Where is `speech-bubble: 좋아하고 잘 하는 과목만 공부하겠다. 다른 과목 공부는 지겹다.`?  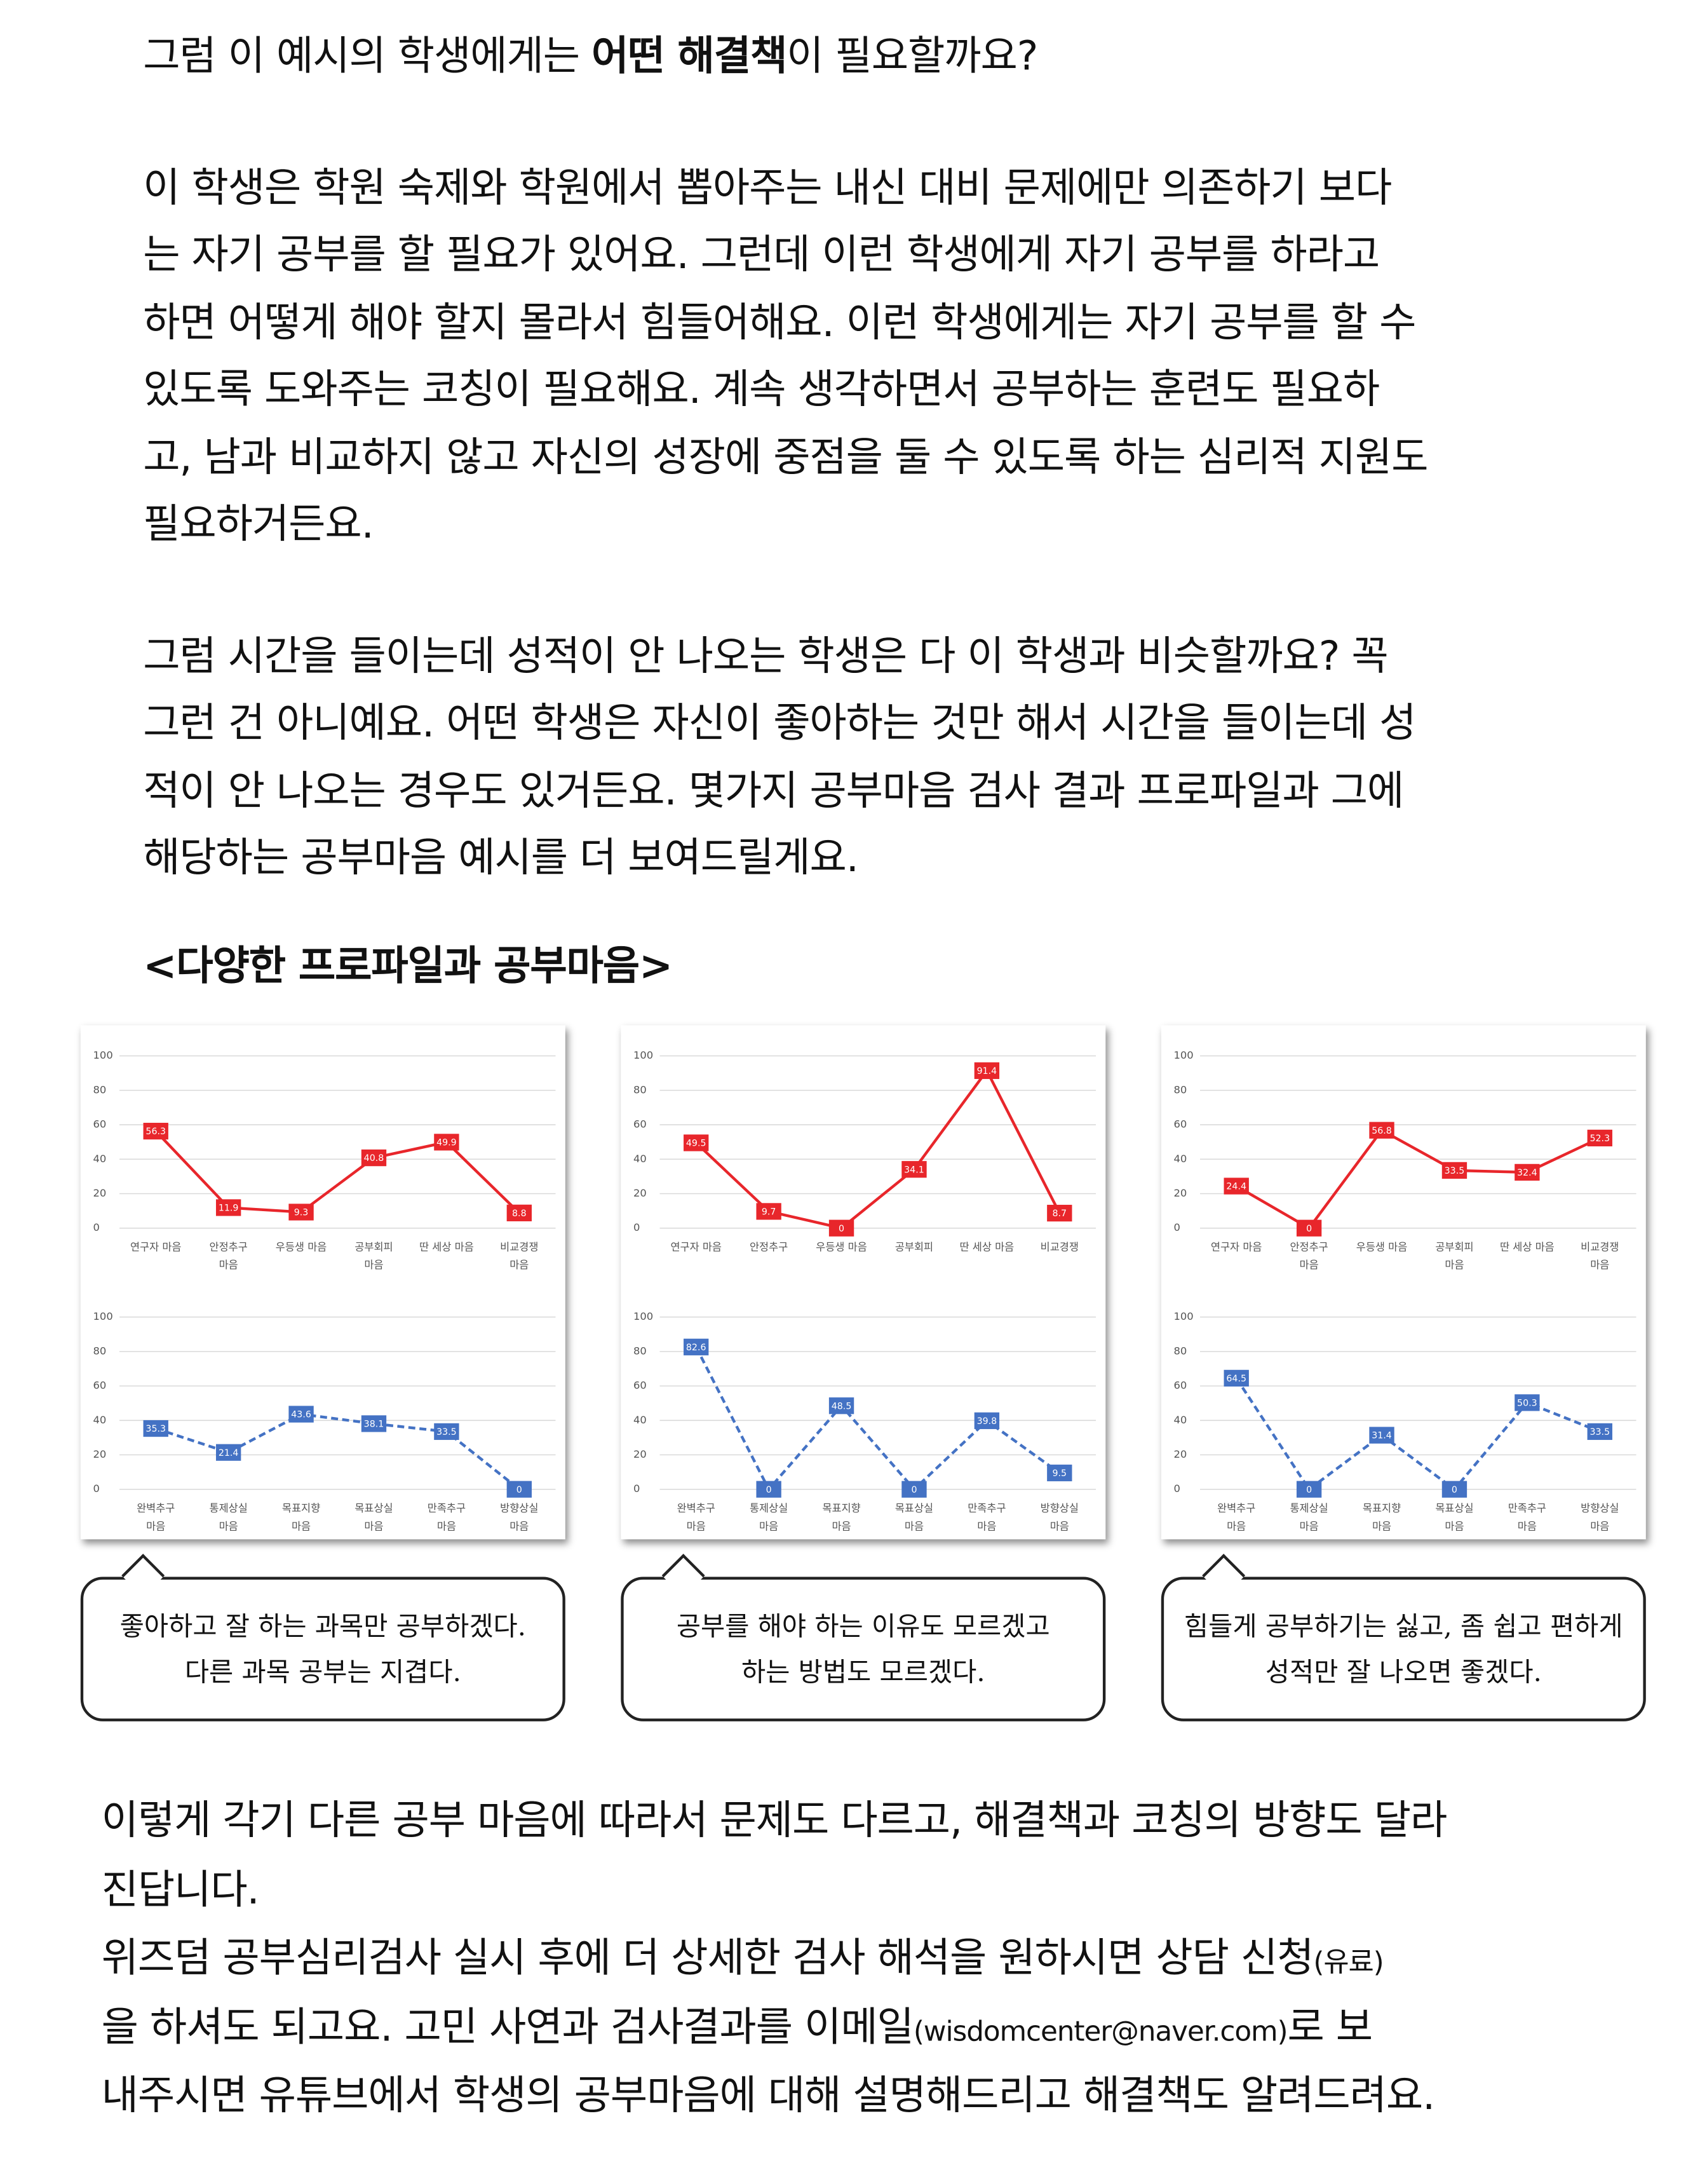
speech-bubble: 좋아하고 잘 하는 과목만 공부하겠다. 다른 과목 공부는 지겹다. is located at coordinates (322, 1649).